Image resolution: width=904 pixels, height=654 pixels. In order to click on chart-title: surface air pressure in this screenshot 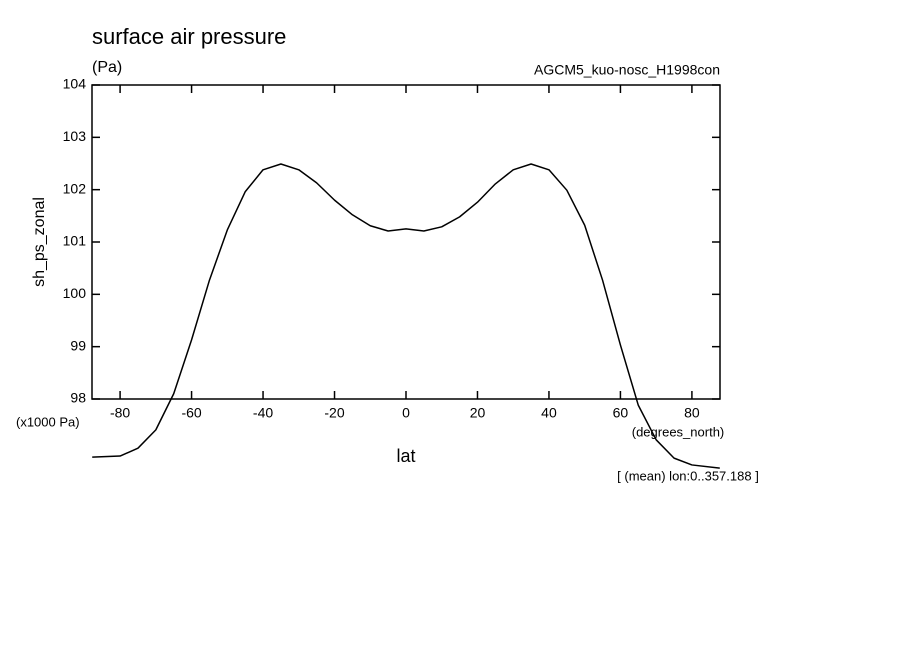, I will do `click(189, 36)`.